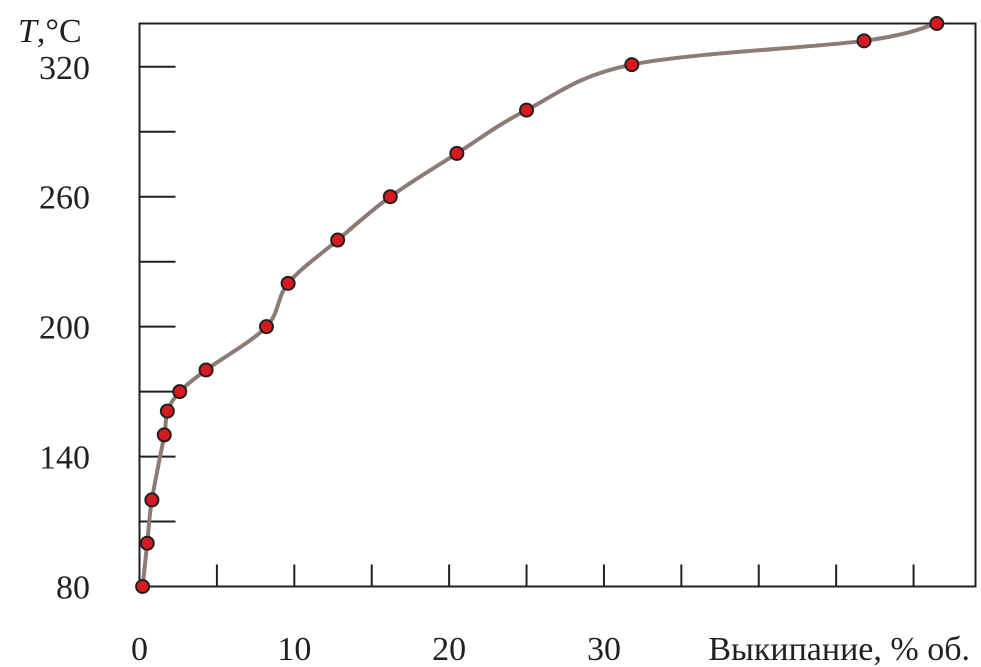 This screenshot has height=667, width=981. I want to click on x-axis-label: Выкипание, % об., so click(839, 649).